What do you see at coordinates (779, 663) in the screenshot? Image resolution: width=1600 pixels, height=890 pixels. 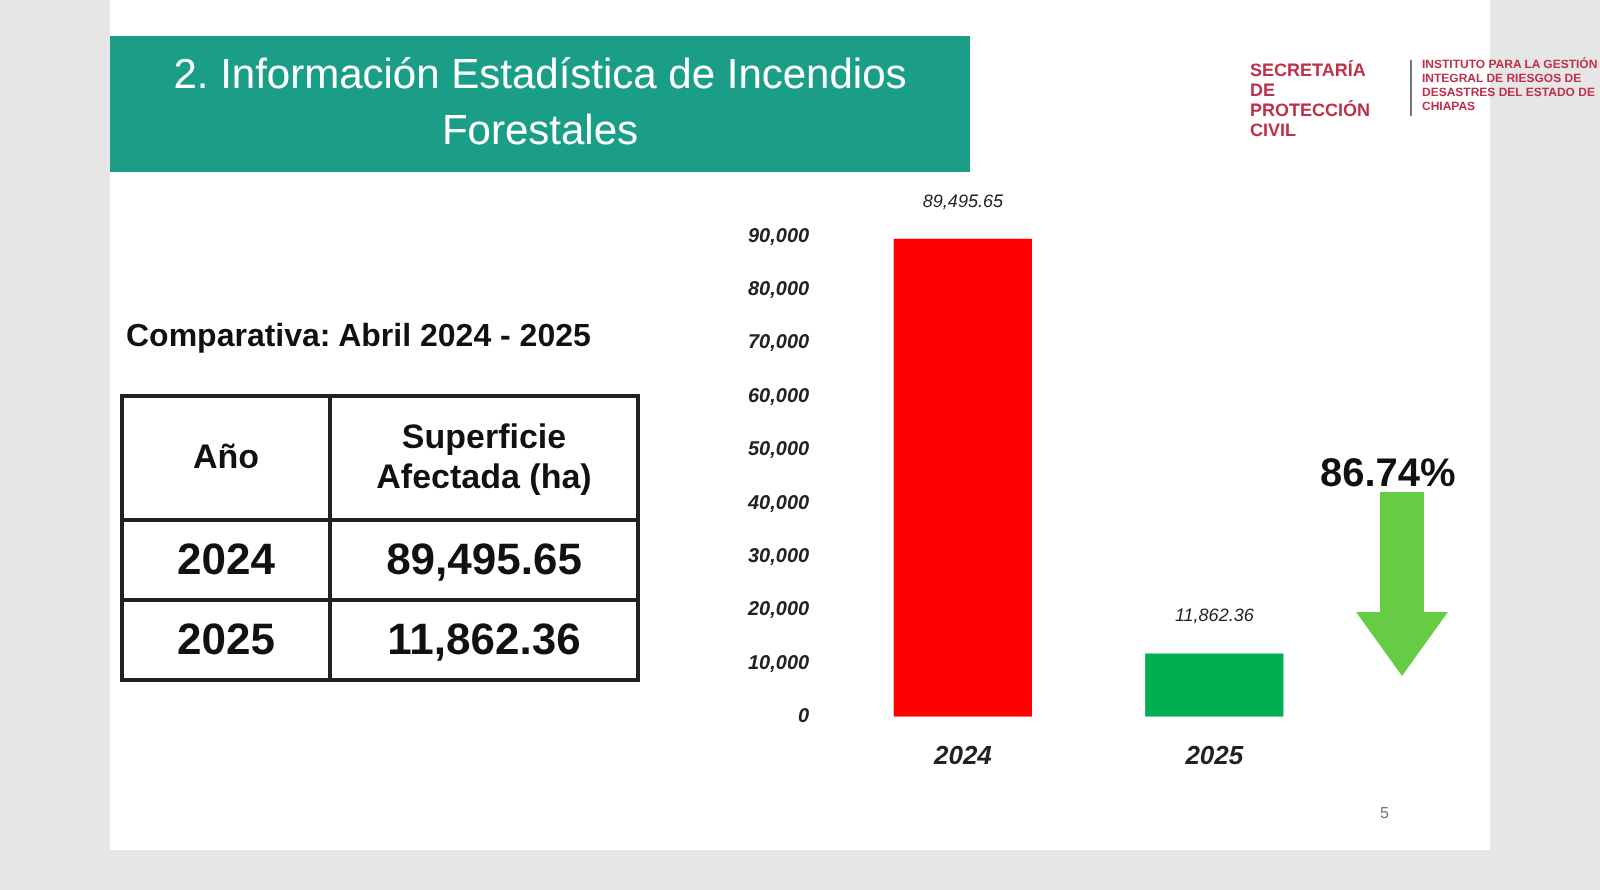 I see `y-tick-label: 10,000` at bounding box center [779, 663].